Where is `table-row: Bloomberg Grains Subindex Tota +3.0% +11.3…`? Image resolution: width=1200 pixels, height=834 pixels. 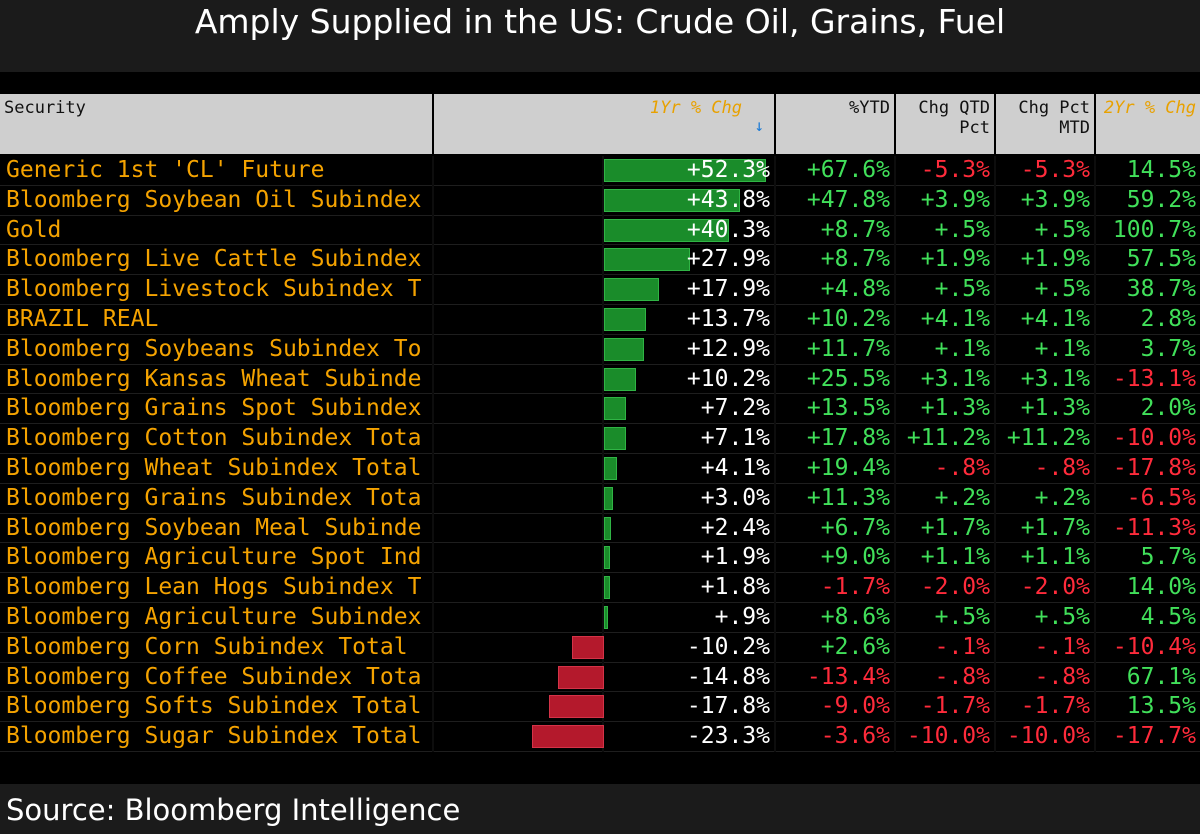
table-row: Bloomberg Grains Subindex Tota +3.0% +11.3… is located at coordinates (600, 498).